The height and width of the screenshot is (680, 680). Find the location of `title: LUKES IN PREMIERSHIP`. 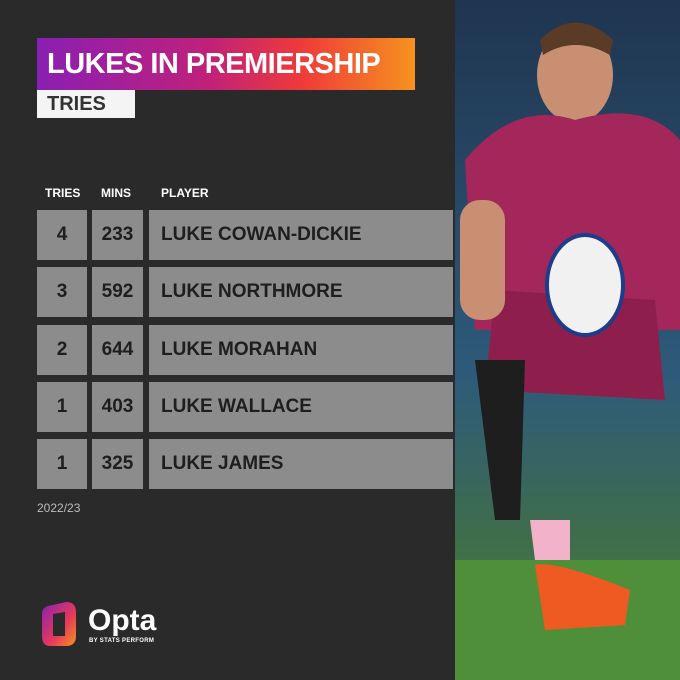

title: LUKES IN PREMIERSHIP is located at coordinates (226, 64).